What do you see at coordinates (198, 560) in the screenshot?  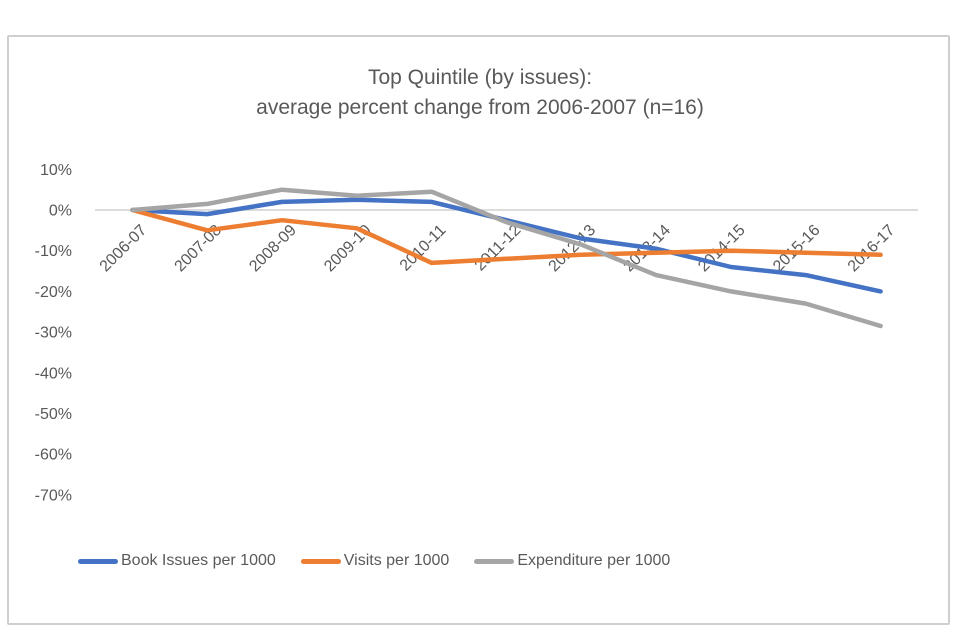 I see `legend-label: Book Issues per 1000` at bounding box center [198, 560].